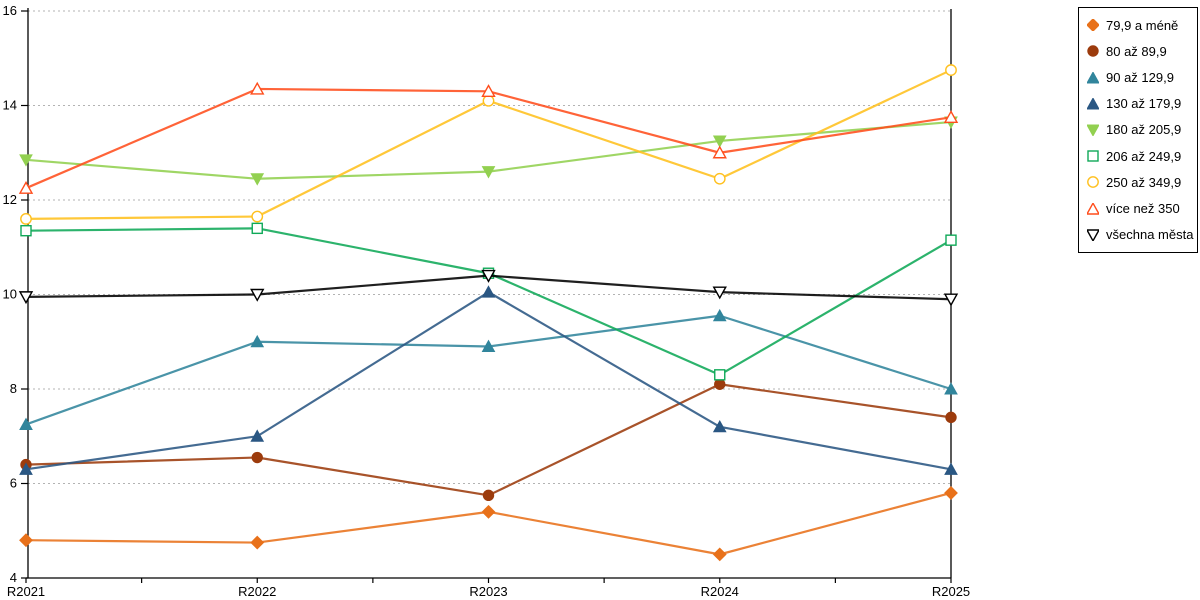 This screenshot has height=600, width=1200. I want to click on legend-item: 180 až 205,9, so click(1142, 130).